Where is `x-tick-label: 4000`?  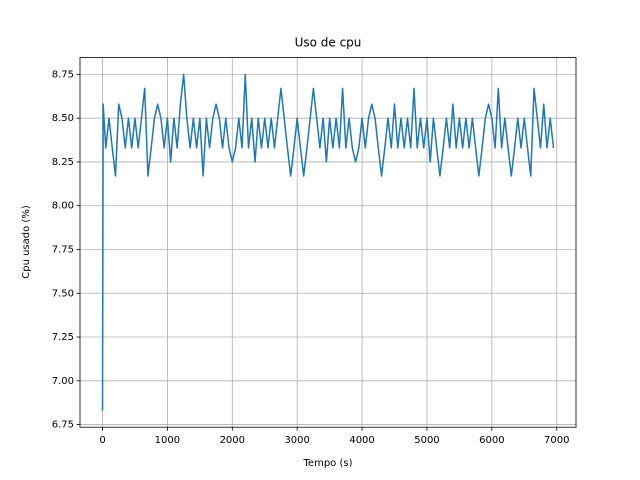 x-tick-label: 4000 is located at coordinates (361, 440).